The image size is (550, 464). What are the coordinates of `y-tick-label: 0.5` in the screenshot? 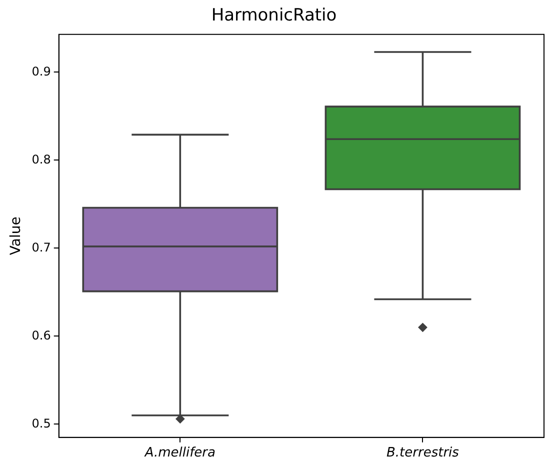 It's located at (41, 423).